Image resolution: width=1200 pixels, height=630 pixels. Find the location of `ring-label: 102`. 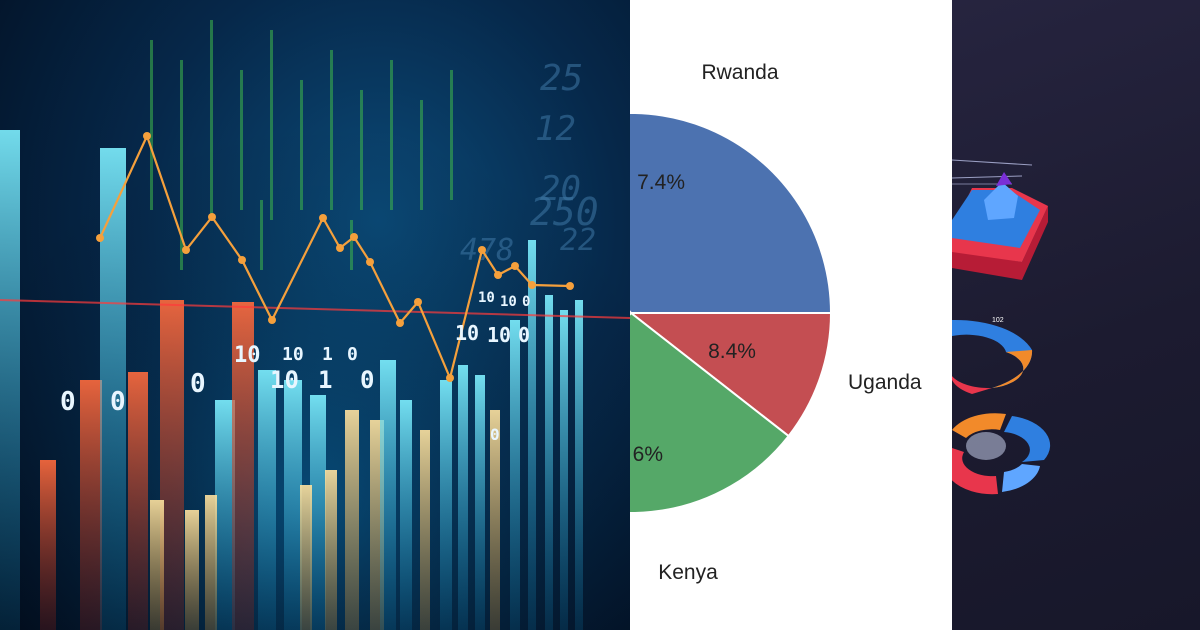

ring-label: 102 is located at coordinates (998, 320).